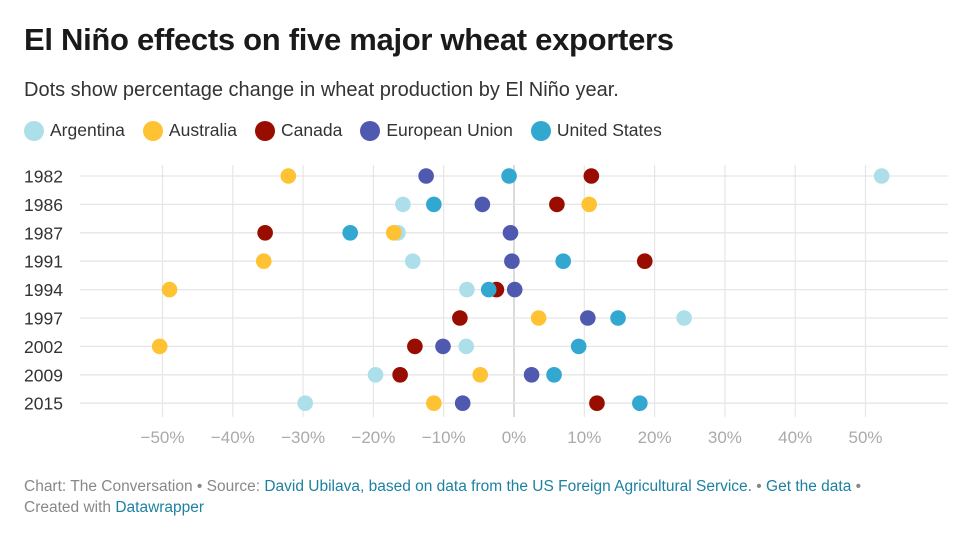 The width and height of the screenshot is (975, 548). Describe the element at coordinates (43, 177) in the screenshot. I see `y-tick-label: 1982` at that location.